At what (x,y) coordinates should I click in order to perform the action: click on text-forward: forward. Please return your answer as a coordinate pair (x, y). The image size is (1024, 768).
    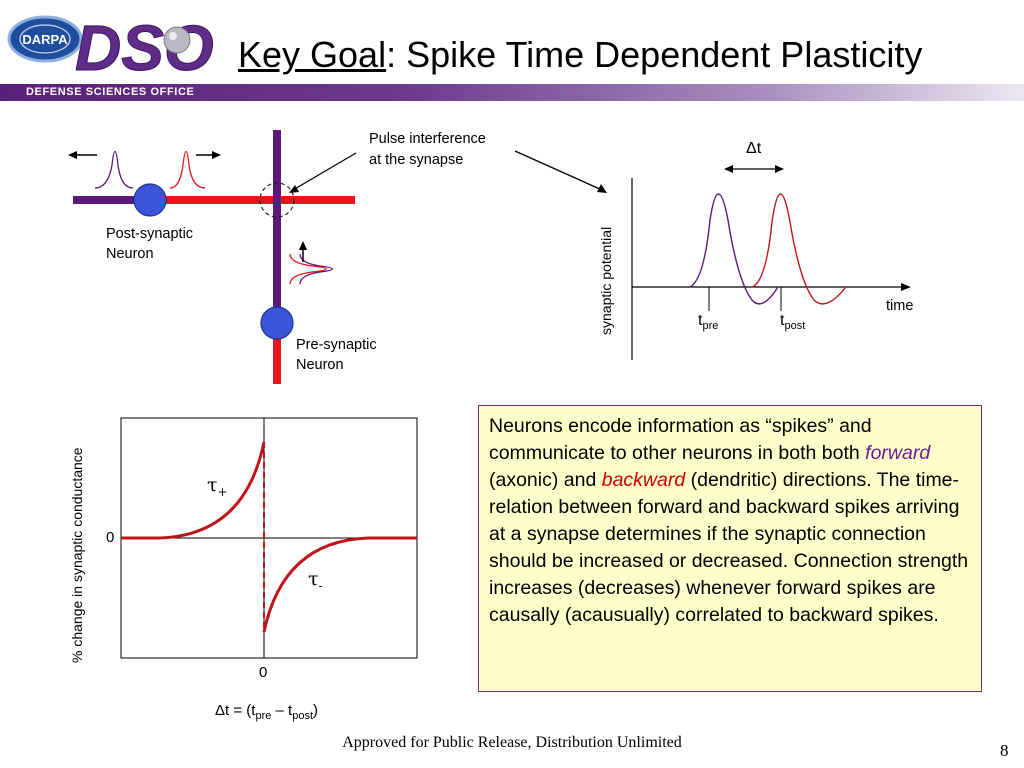
    Looking at the image, I should click on (898, 453).